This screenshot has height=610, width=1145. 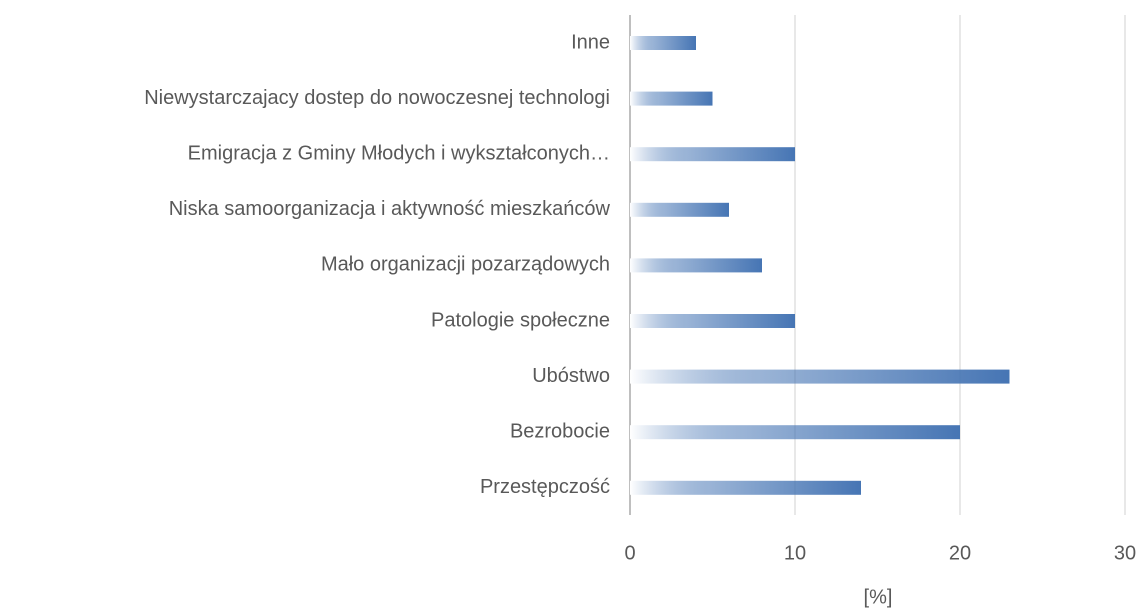 I want to click on x-axis-label: [%], so click(x=878, y=597).